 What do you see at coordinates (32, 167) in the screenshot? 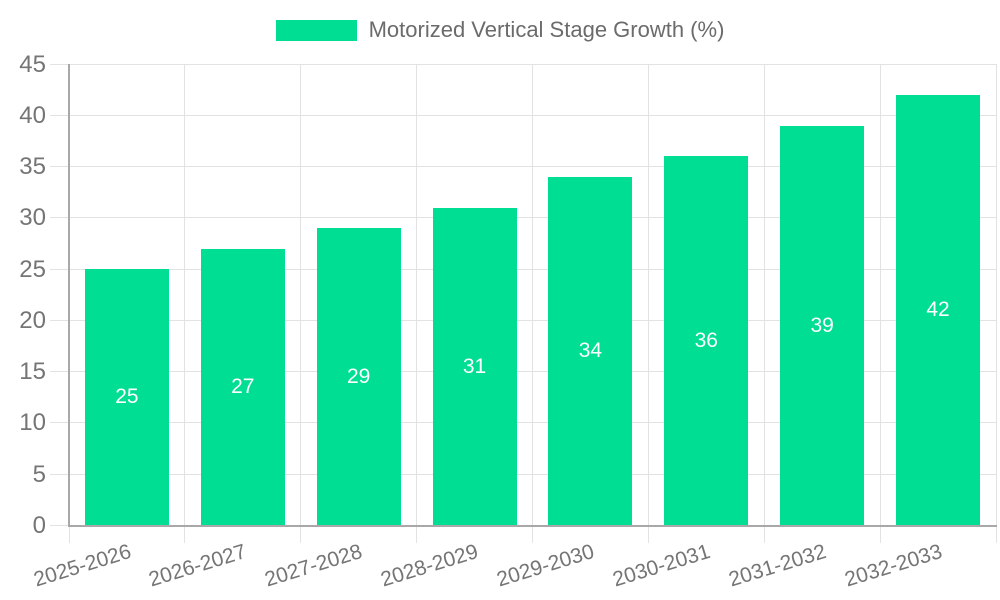
I see `y-axis-label: 35` at bounding box center [32, 167].